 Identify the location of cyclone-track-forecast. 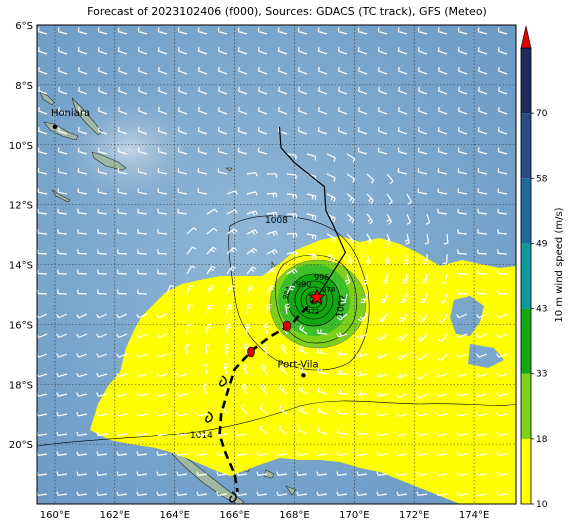
(268, 394).